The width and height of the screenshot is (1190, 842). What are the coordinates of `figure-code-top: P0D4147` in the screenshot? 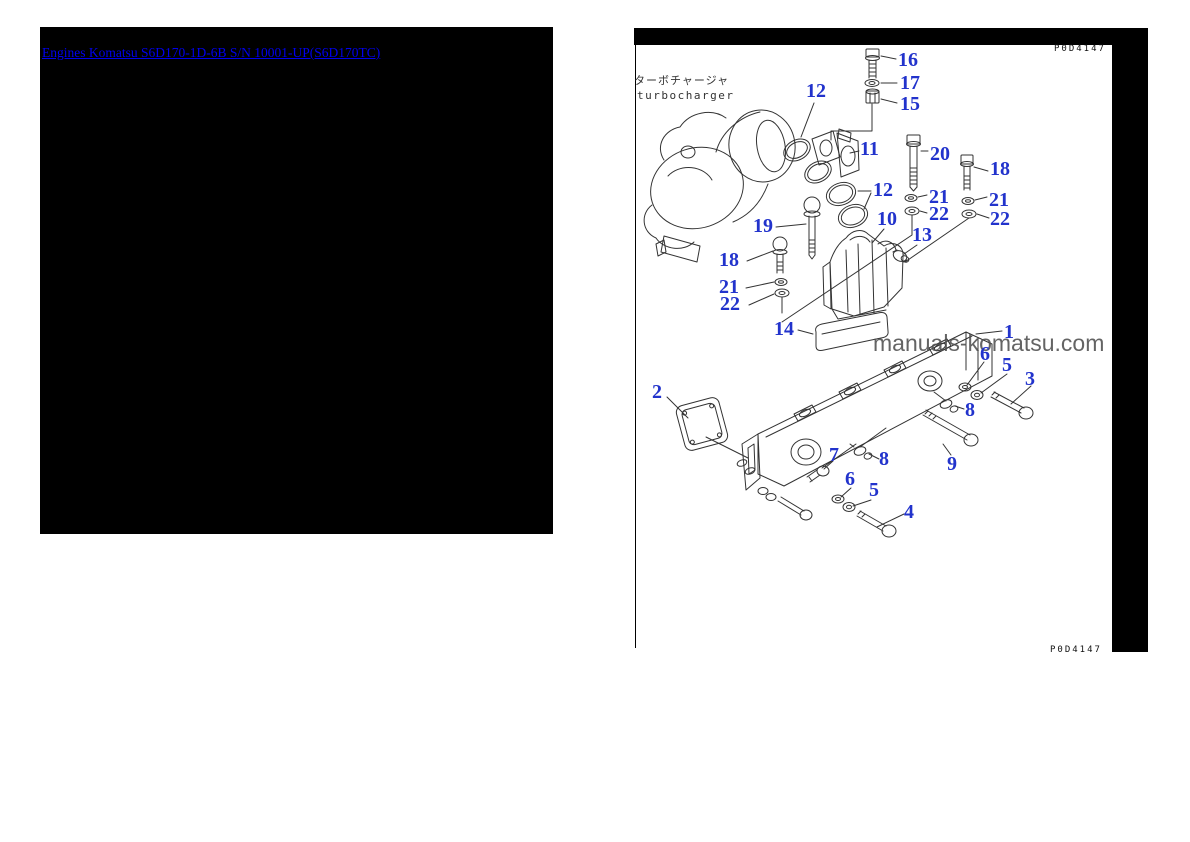 It's located at (1080, 49).